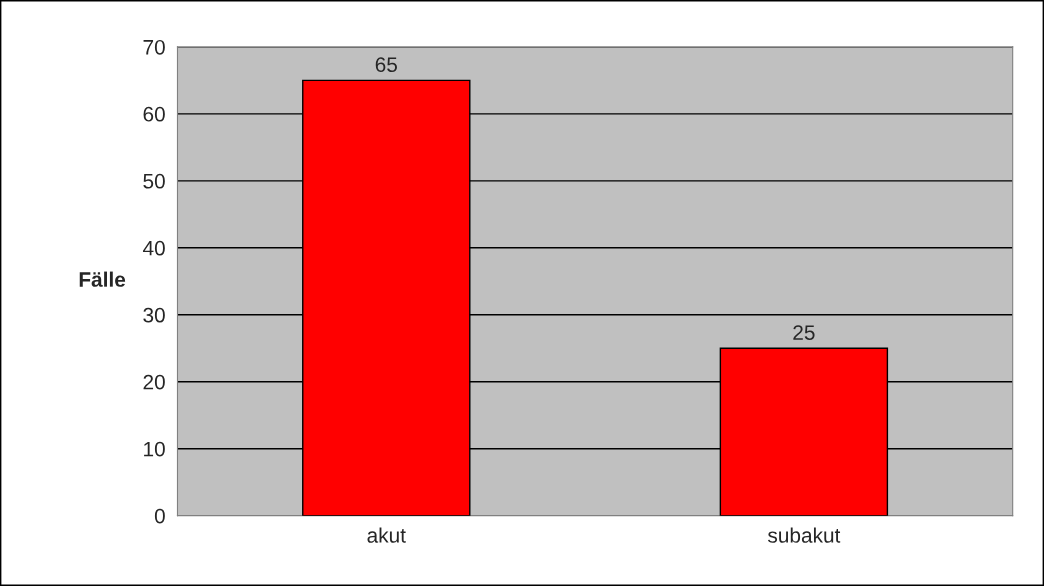 This screenshot has height=586, width=1044. What do you see at coordinates (386, 65) in the screenshot?
I see `data-label: 65` at bounding box center [386, 65].